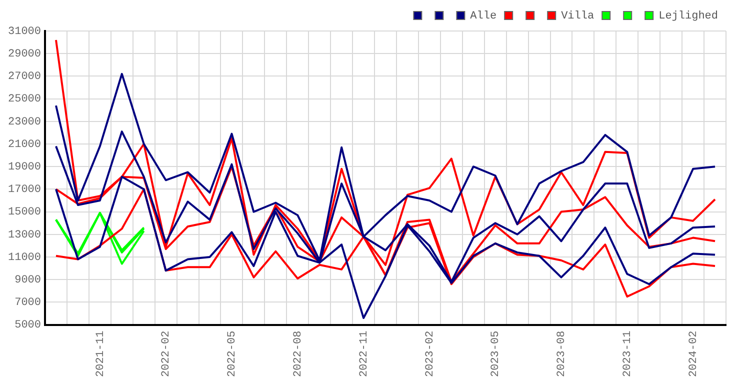 The height and width of the screenshot is (385, 750). Describe the element at coordinates (25, 212) in the screenshot. I see `y-tick-label: 15000` at that location.